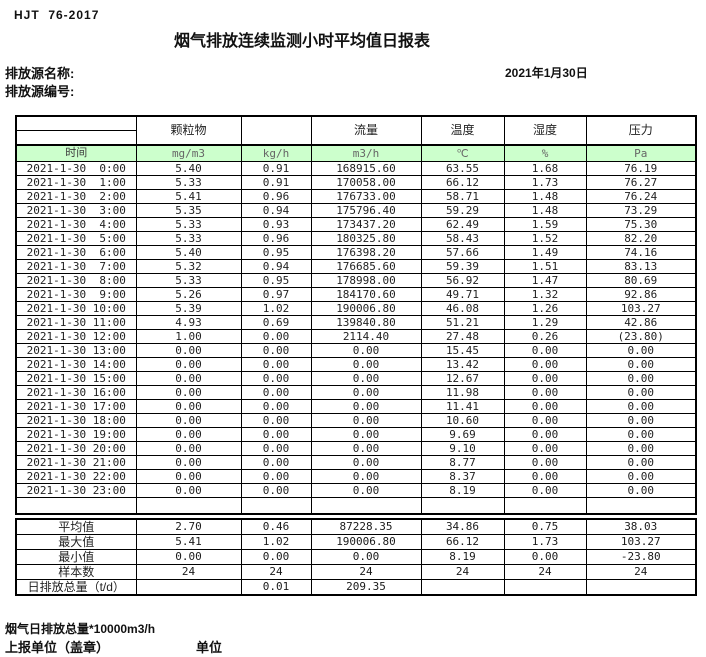 The width and height of the screenshot is (706, 657). I want to click on value-cell: 34.86, so click(462, 526).